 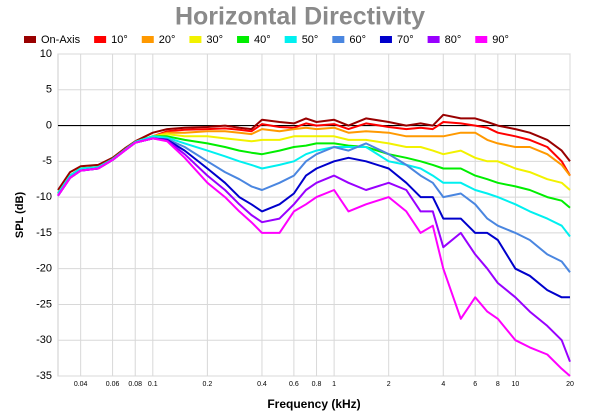 What do you see at coordinates (262, 40) in the screenshot?
I see `legend-label: 40°` at bounding box center [262, 40].